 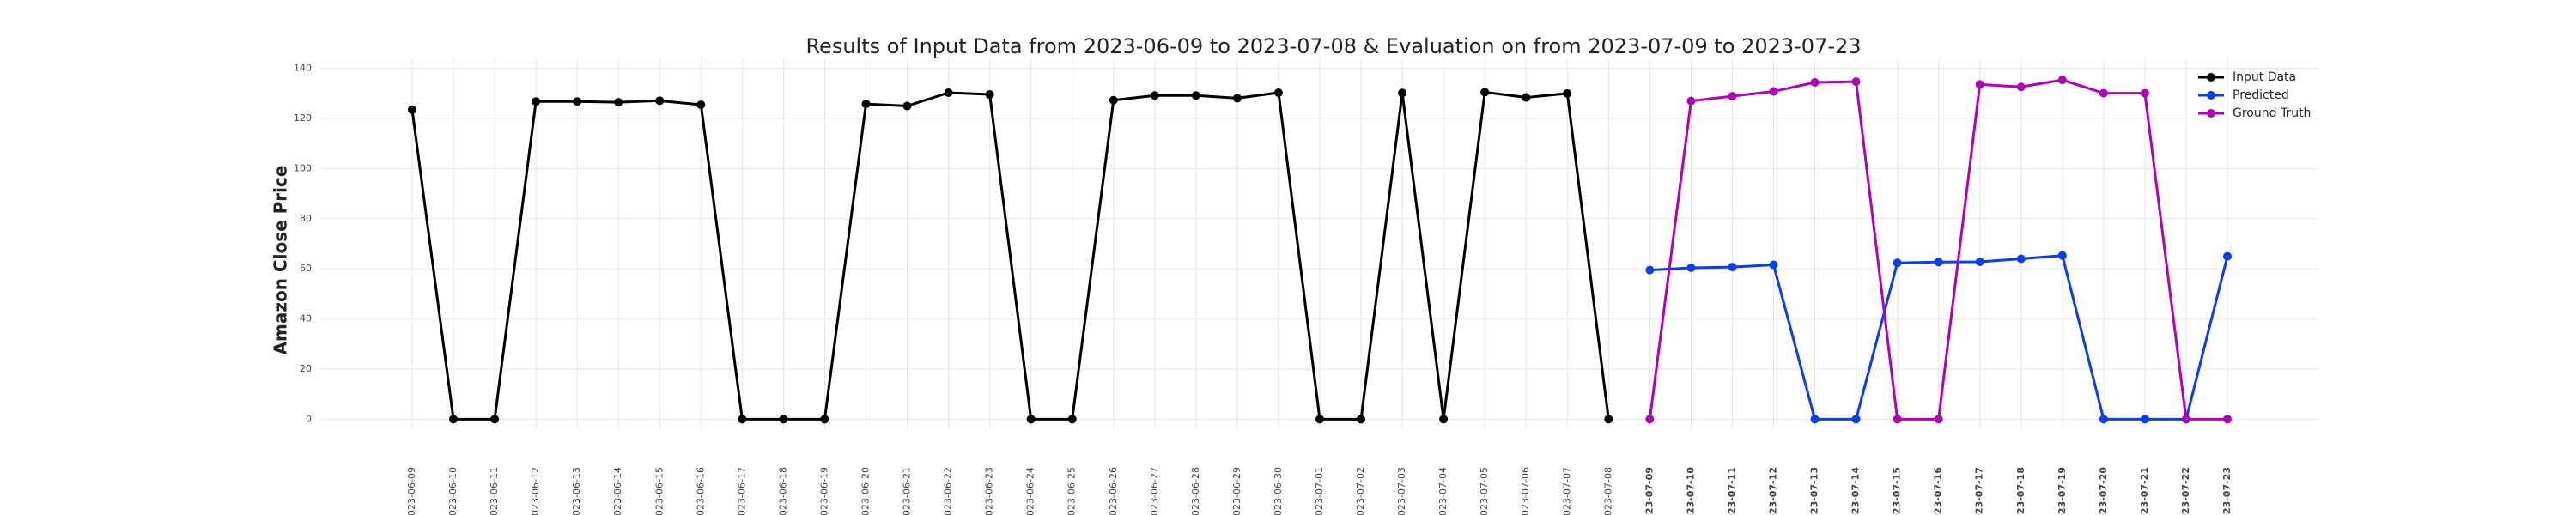 I want to click on y-tick-label: 20, so click(x=306, y=368).